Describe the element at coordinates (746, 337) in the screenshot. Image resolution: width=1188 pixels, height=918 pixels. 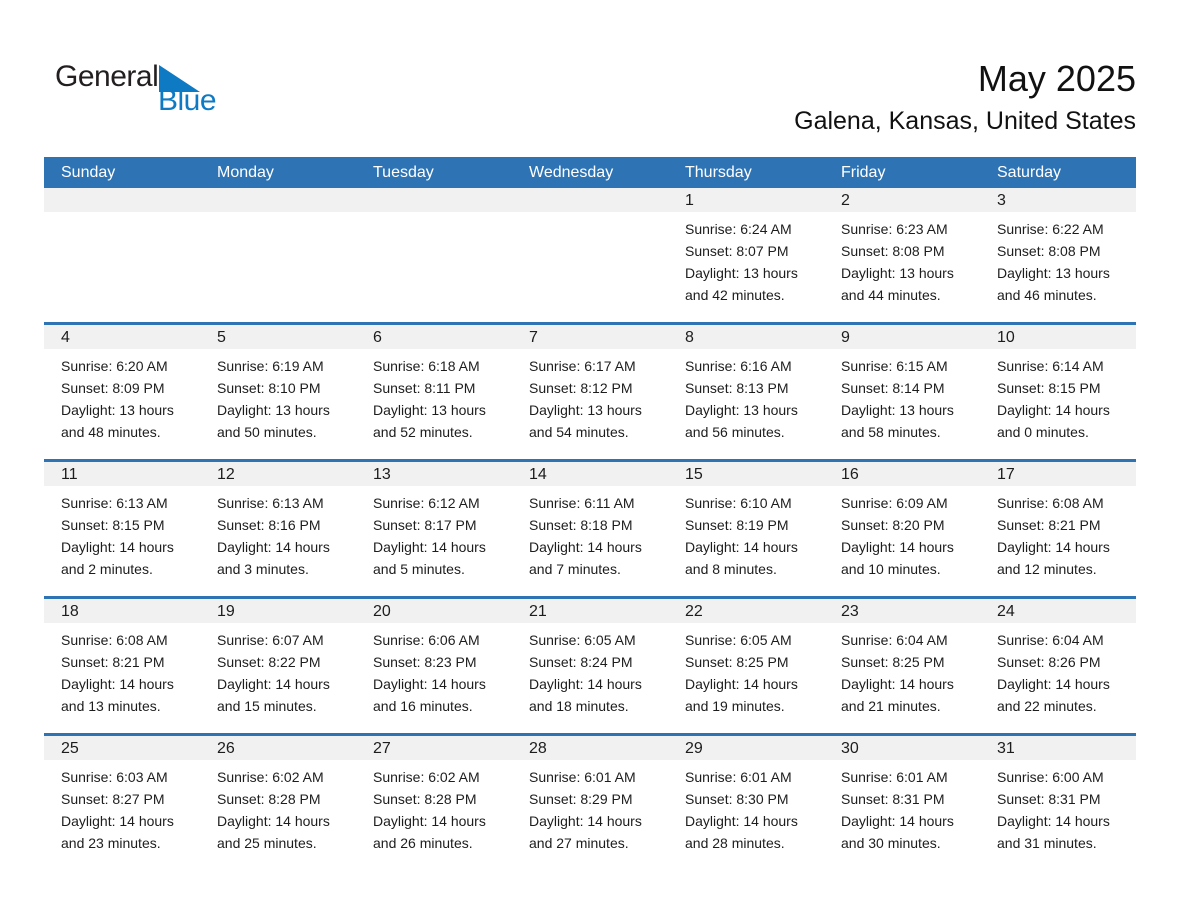
I see `day-number: 8` at that location.